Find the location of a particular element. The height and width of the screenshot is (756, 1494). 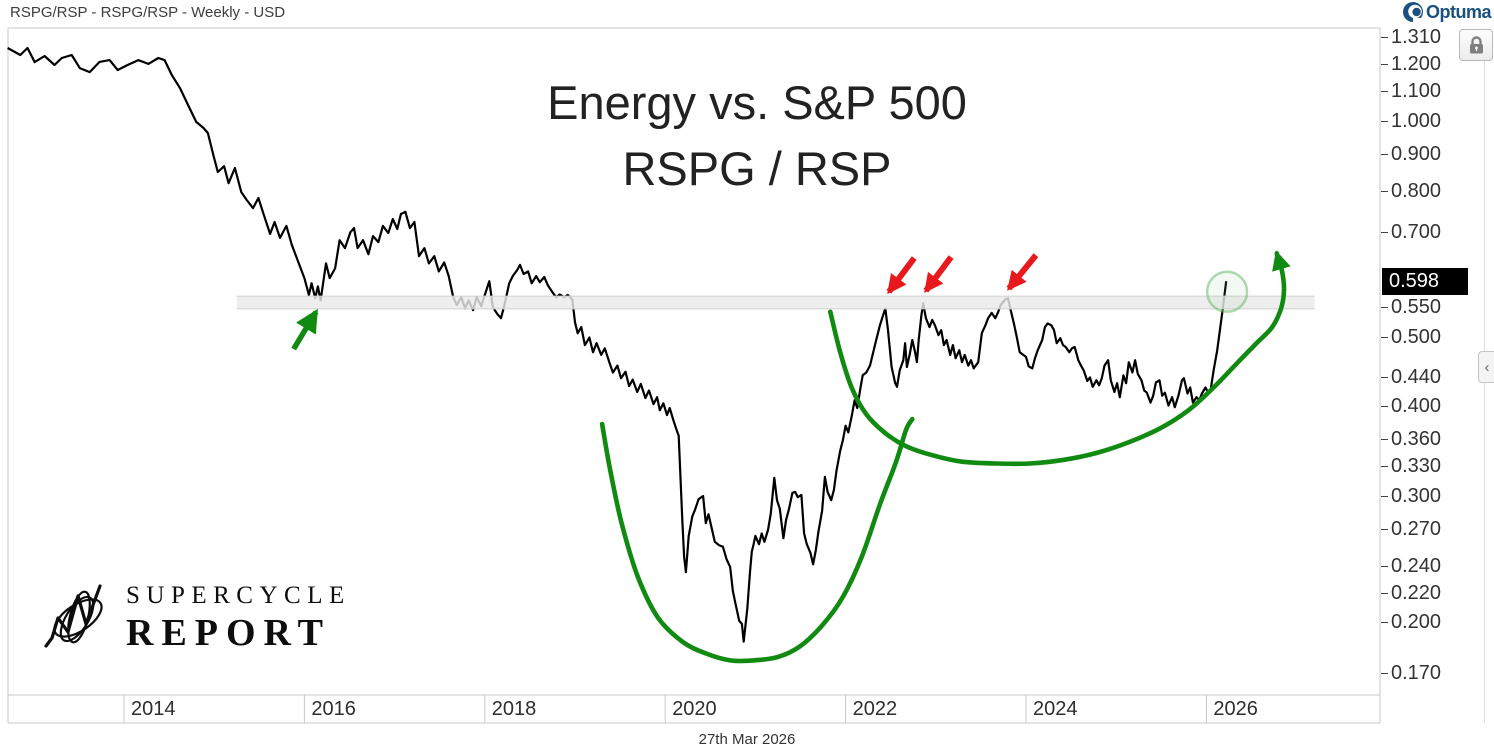

supercycle-logo-icon is located at coordinates (73, 616).